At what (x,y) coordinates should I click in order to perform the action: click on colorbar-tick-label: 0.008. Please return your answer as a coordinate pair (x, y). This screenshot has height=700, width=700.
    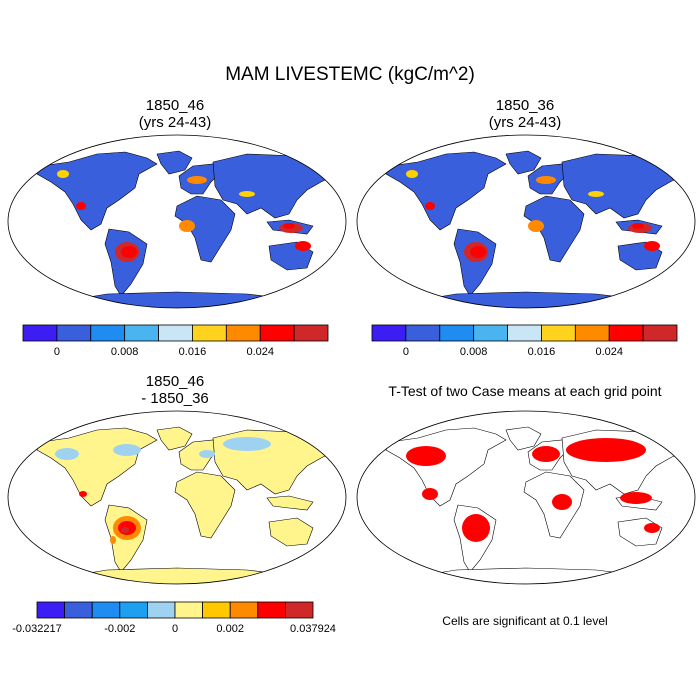
    Looking at the image, I should click on (474, 352).